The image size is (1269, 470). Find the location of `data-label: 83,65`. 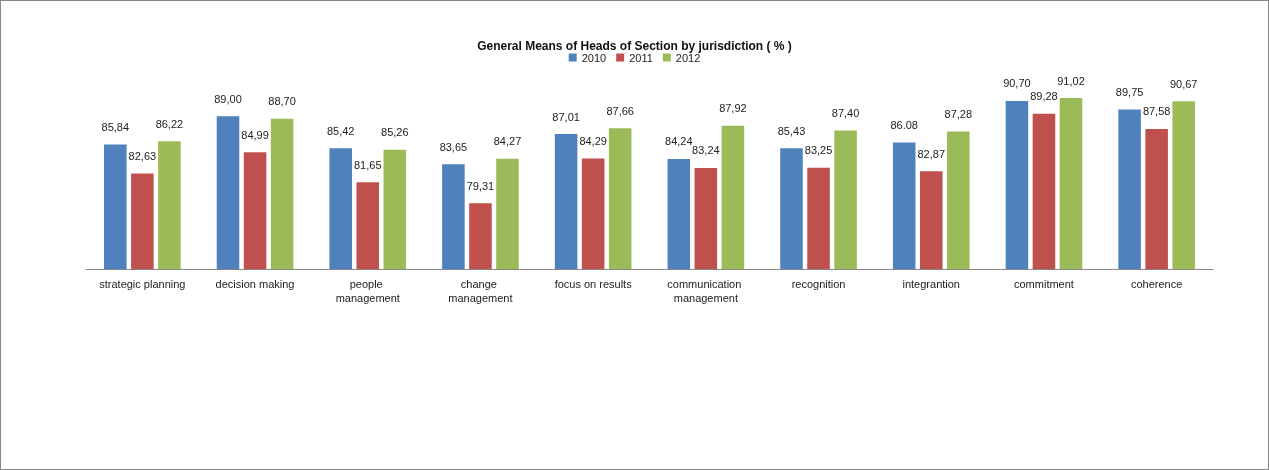

data-label: 83,65 is located at coordinates (453, 146).